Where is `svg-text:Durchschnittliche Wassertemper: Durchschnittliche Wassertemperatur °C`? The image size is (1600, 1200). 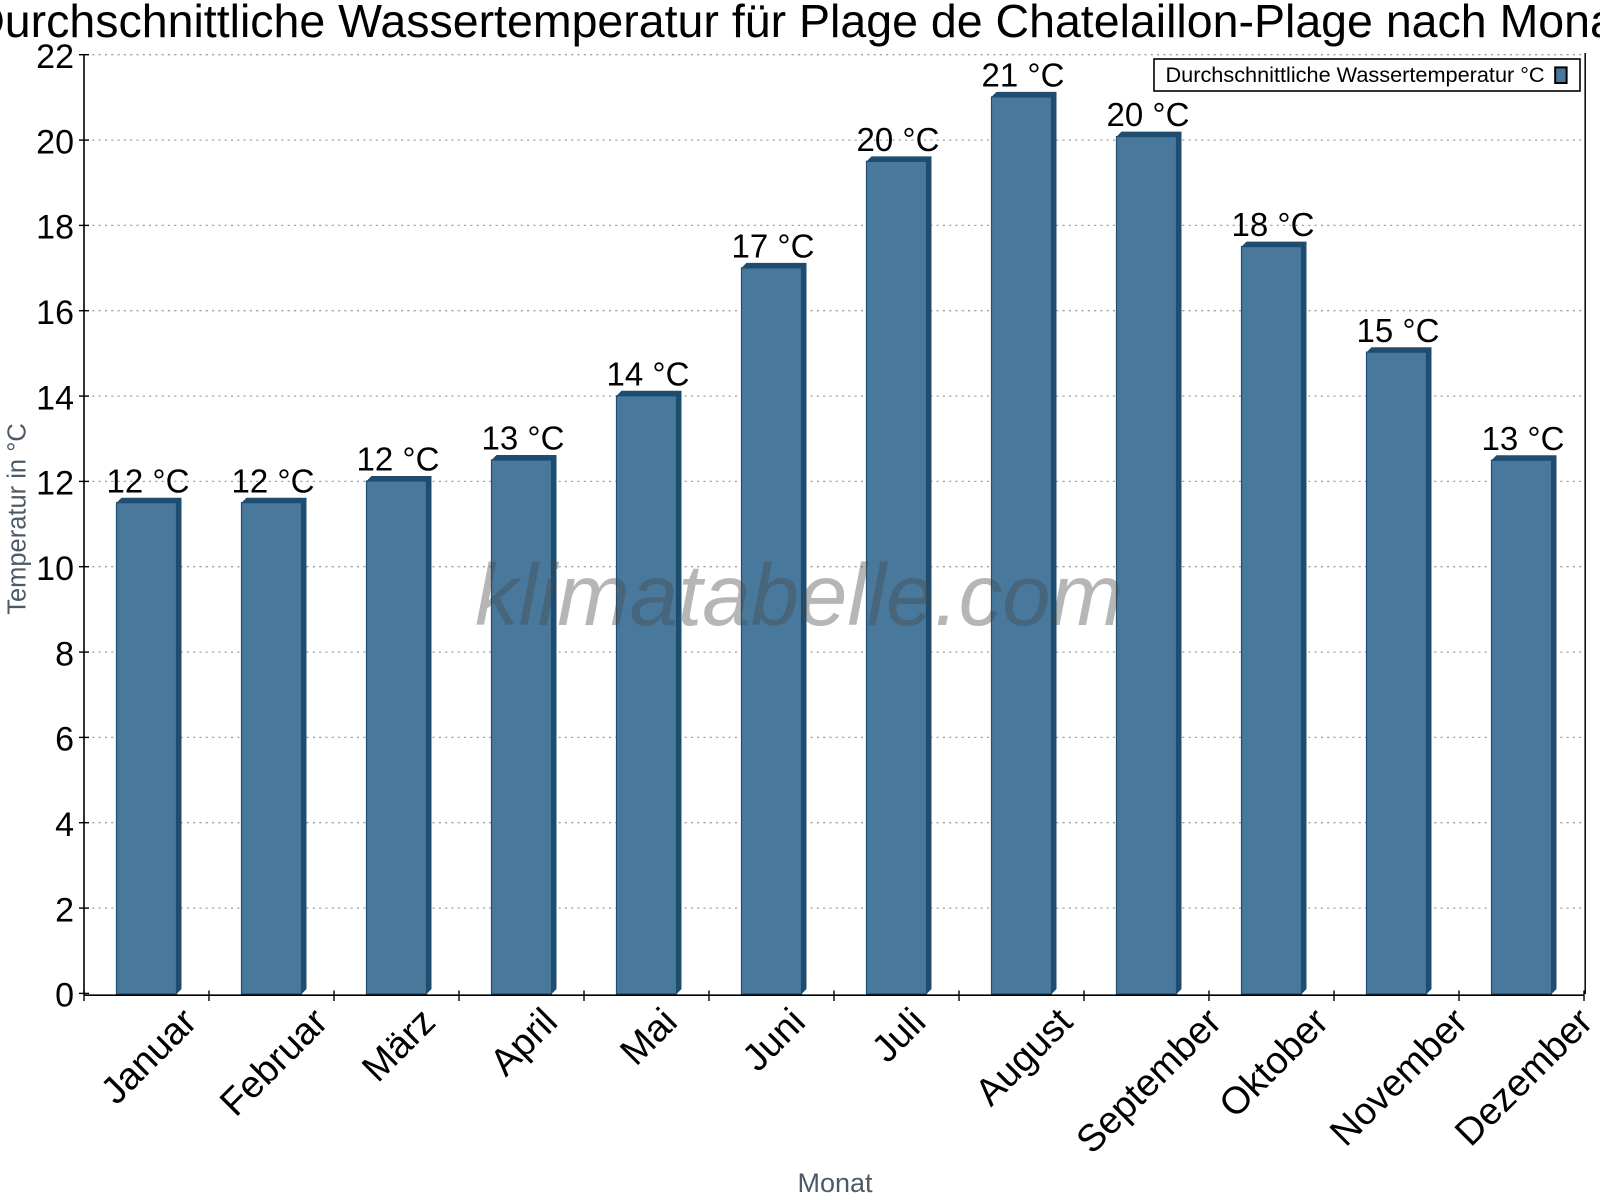 svg-text:Durchschnittliche Wassertemper: Durchschnittliche Wassertemperatur °C is located at coordinates (1355, 74).